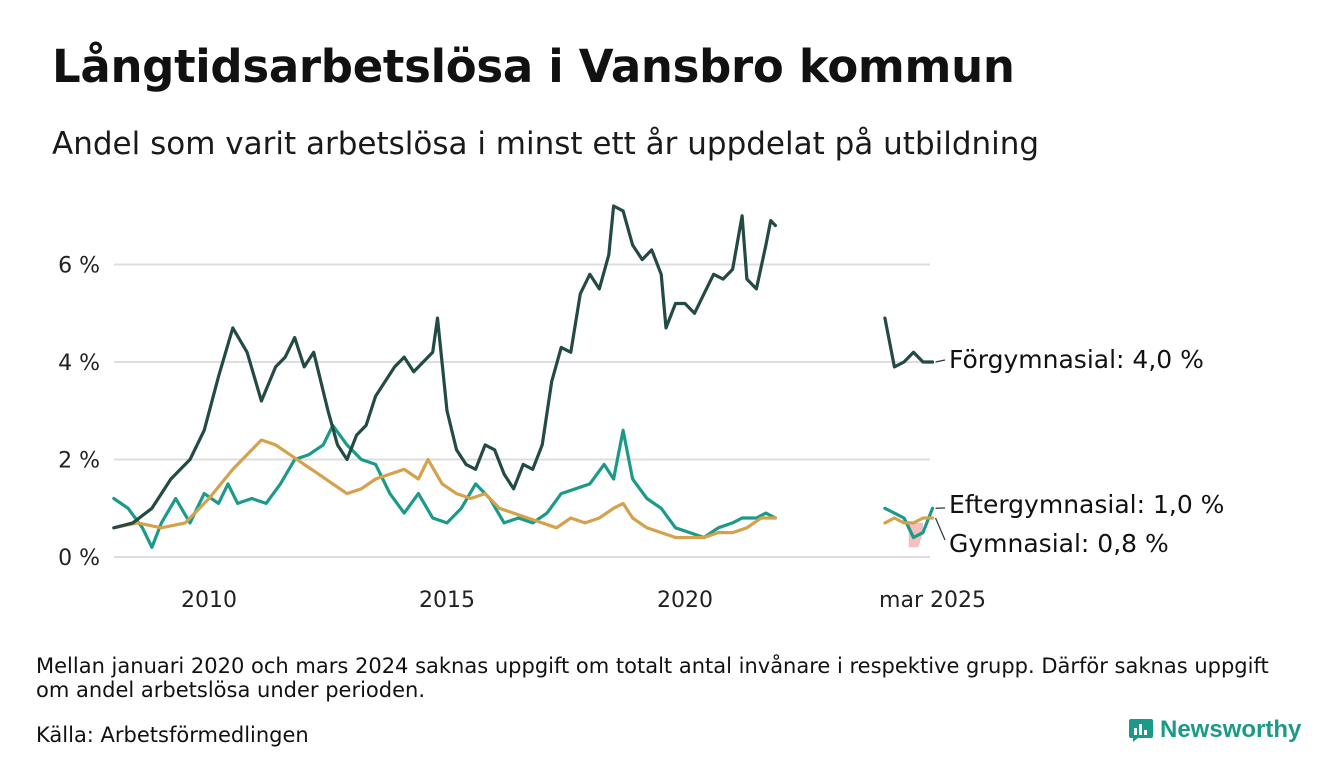 This screenshot has width=1340, height=780. I want to click on series-end-label: Gymnasial: 0,8 %, so click(1059, 543).